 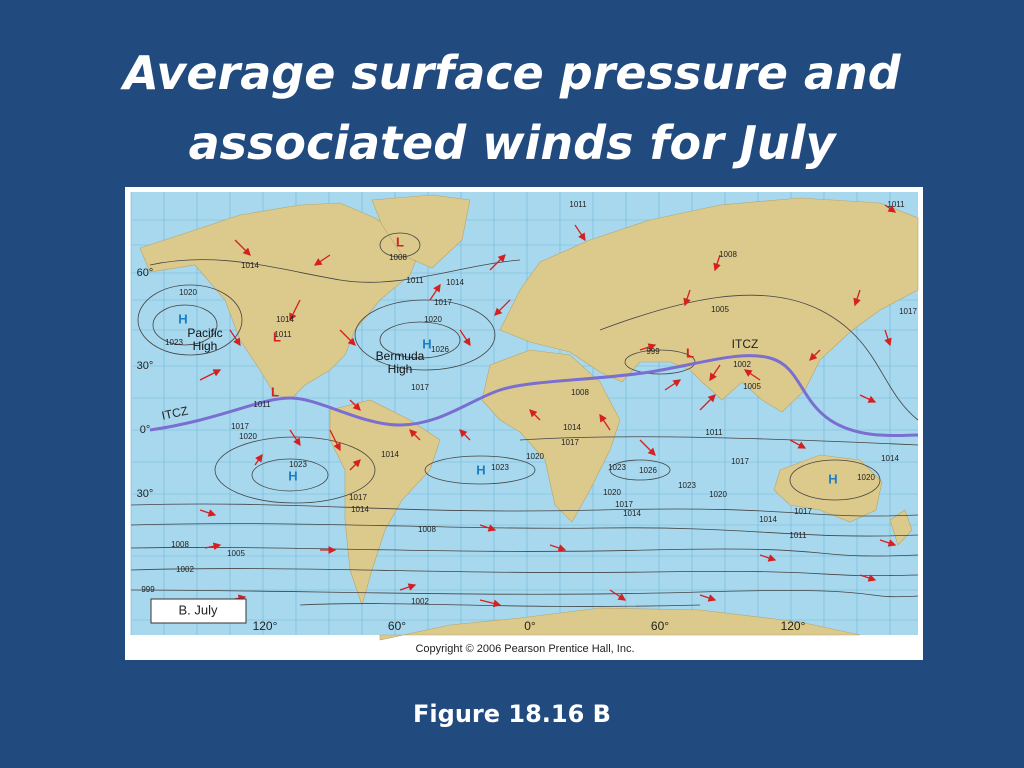 What do you see at coordinates (397, 626) in the screenshot?
I see `longitude-label: 60°` at bounding box center [397, 626].